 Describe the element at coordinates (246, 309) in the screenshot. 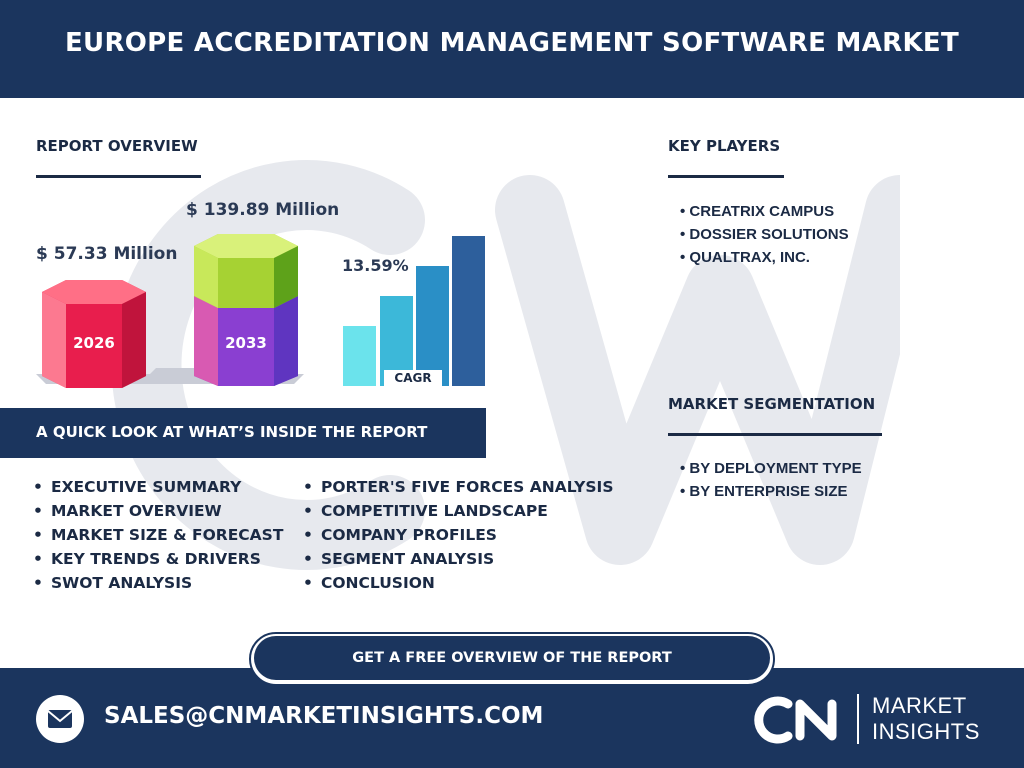

I see `hexagon-2033: 2033` at that location.